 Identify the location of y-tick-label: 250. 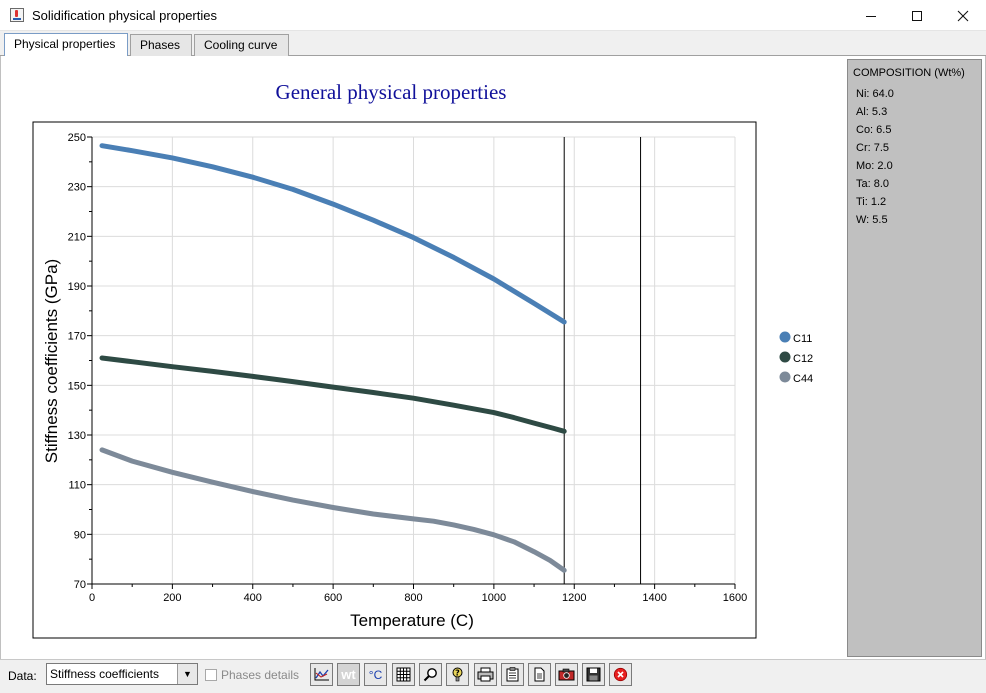
(77, 138).